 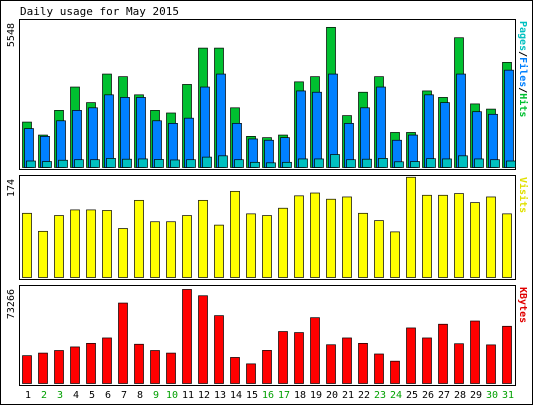 I want to click on day-label-22: 22, so click(x=364, y=395).